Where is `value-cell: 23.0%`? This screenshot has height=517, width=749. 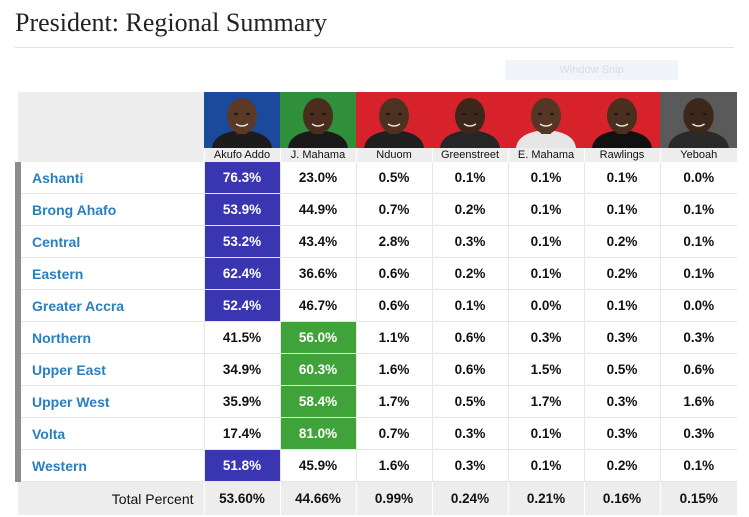 value-cell: 23.0% is located at coordinates (317, 178).